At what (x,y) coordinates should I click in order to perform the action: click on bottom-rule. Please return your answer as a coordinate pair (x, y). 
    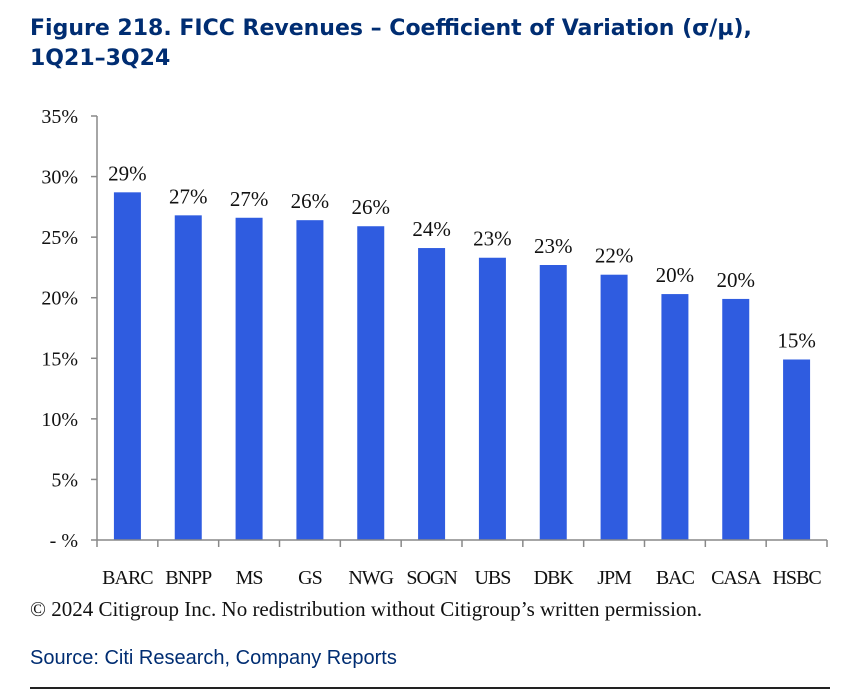
    Looking at the image, I should click on (430, 688).